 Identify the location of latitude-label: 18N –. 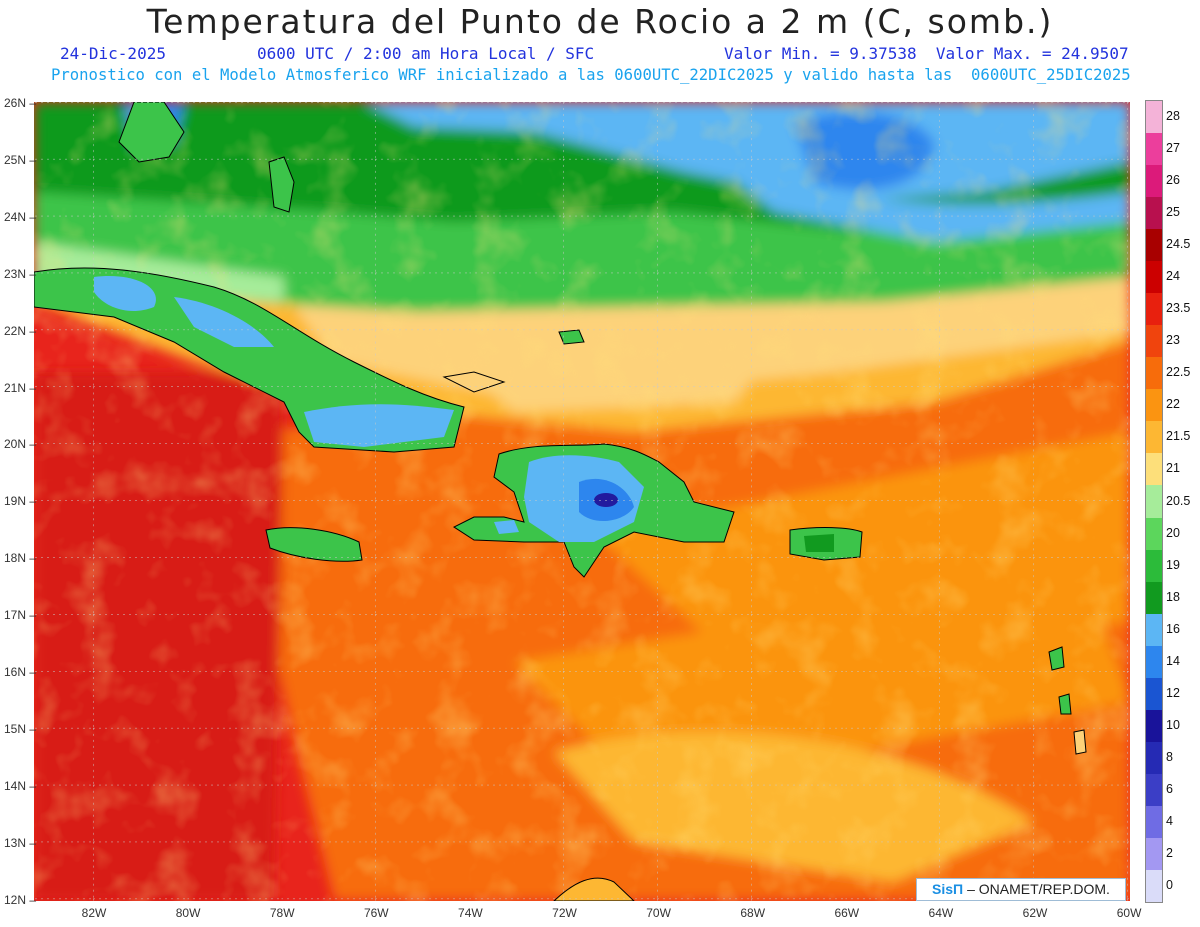
(20, 558).